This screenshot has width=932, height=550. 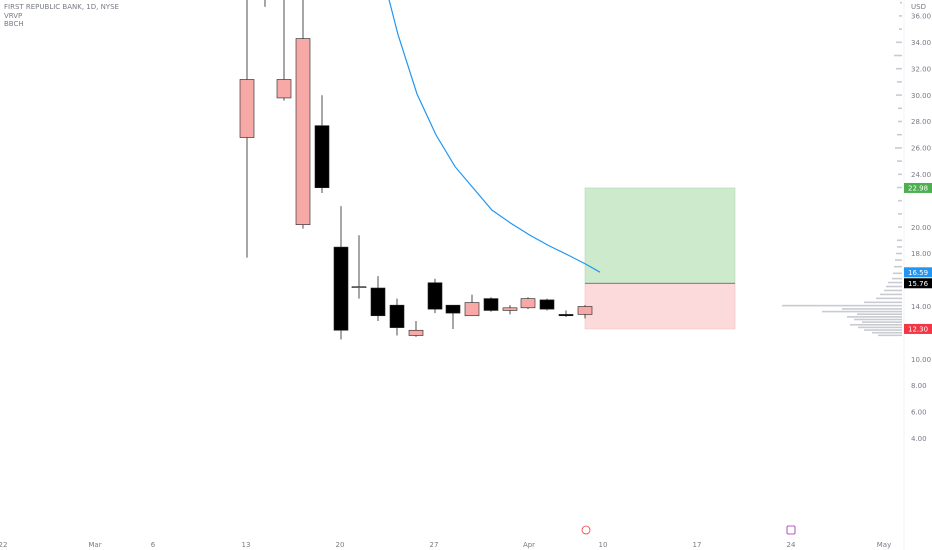 I want to click on y-tick-label: 34.00, so click(x=921, y=43).